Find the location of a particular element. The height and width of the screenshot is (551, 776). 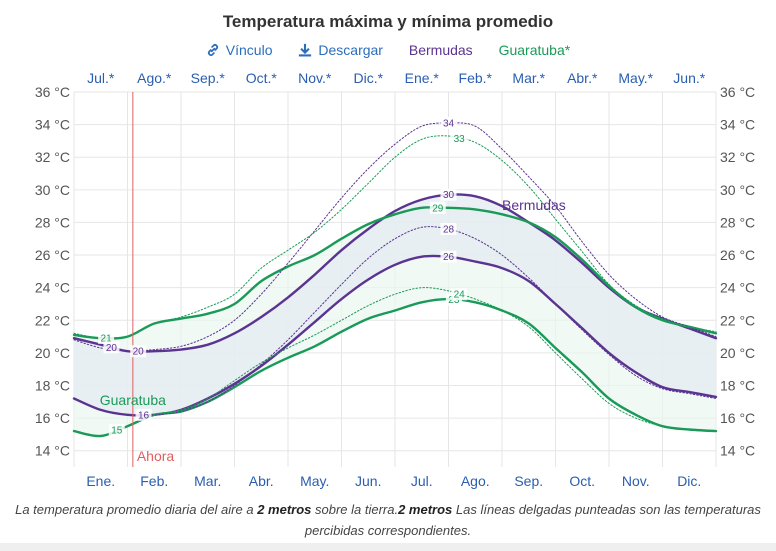

y-tick-left-36: 36 °C is located at coordinates (52, 92).